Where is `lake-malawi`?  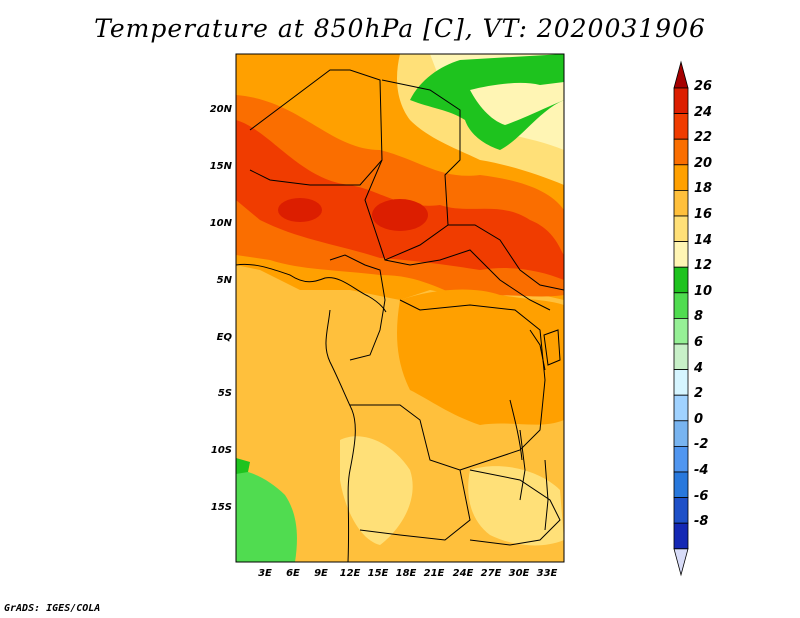 lake-malawi is located at coordinates (546, 495).